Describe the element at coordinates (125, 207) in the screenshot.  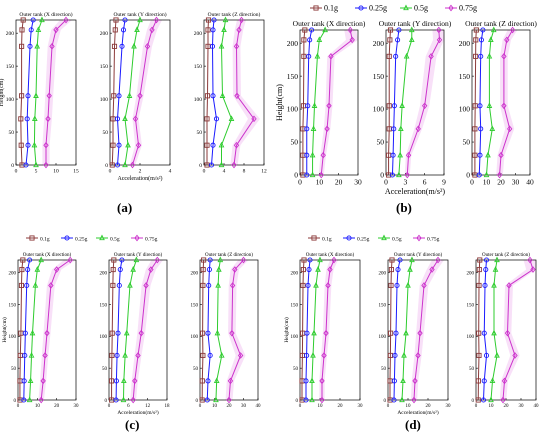
I see `panel-label-a: (a)` at that location.